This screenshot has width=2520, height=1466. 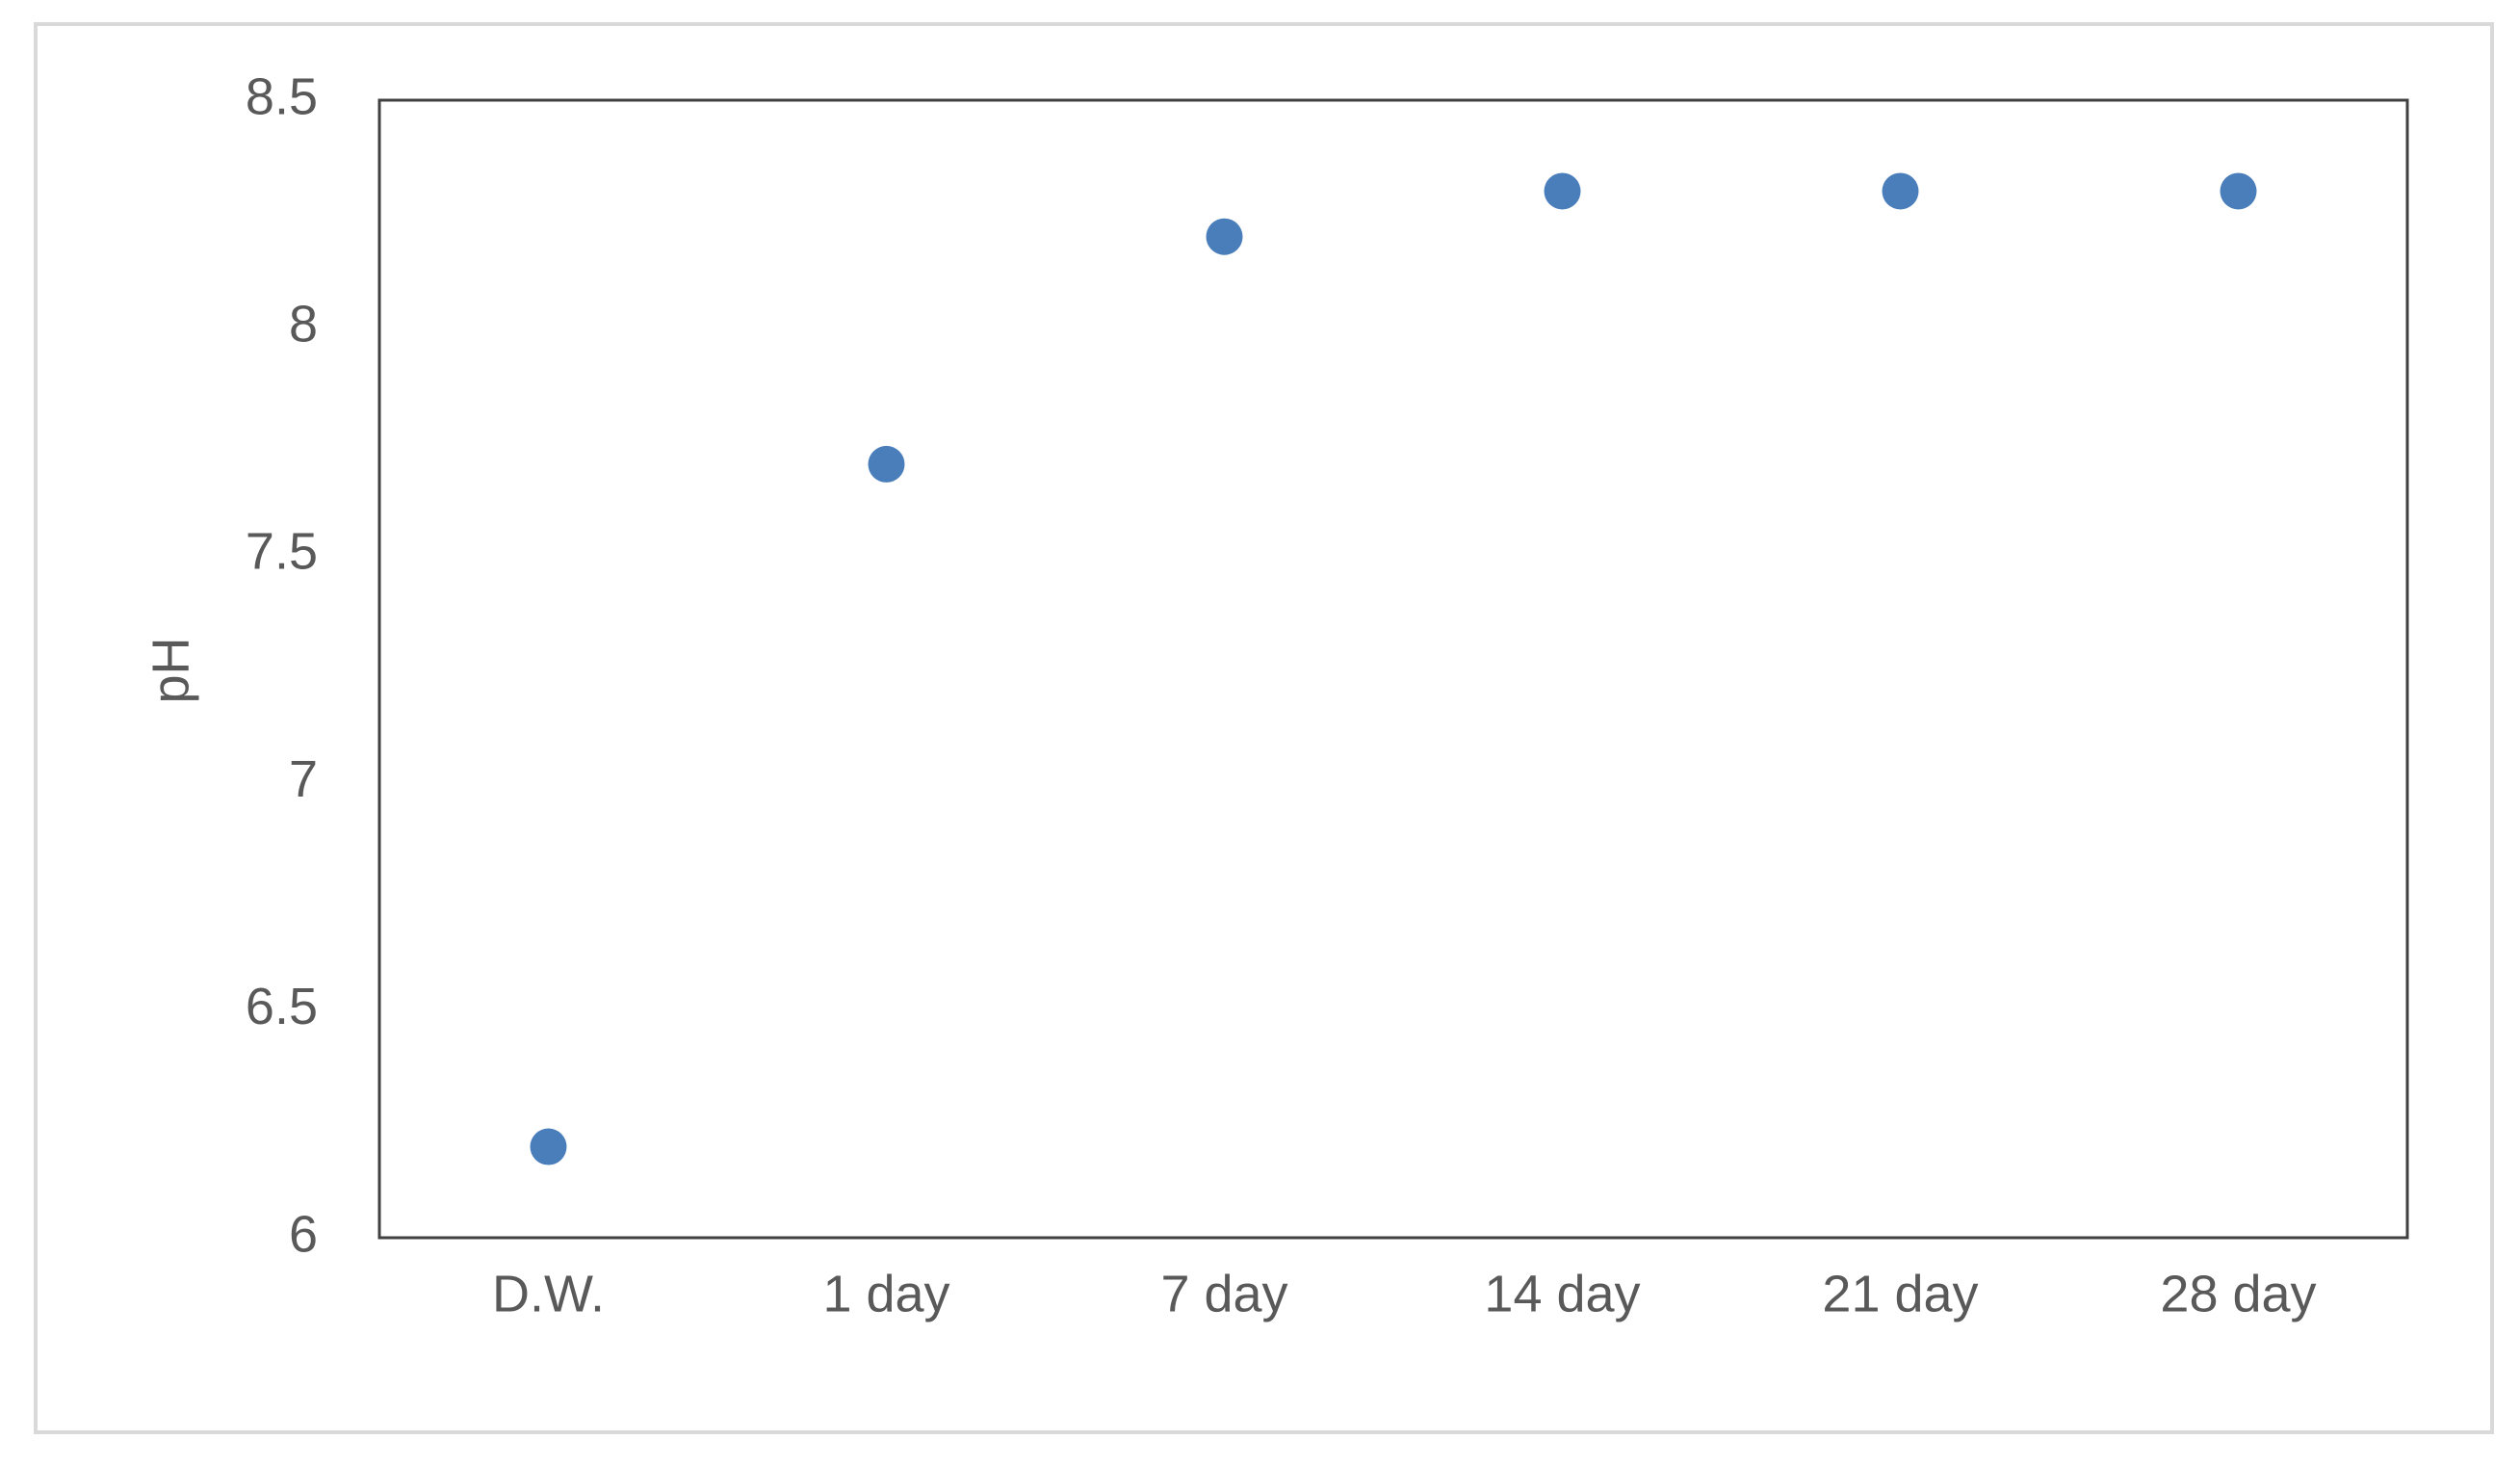 I want to click on x-tick-label: 14 day, so click(x=1562, y=1293).